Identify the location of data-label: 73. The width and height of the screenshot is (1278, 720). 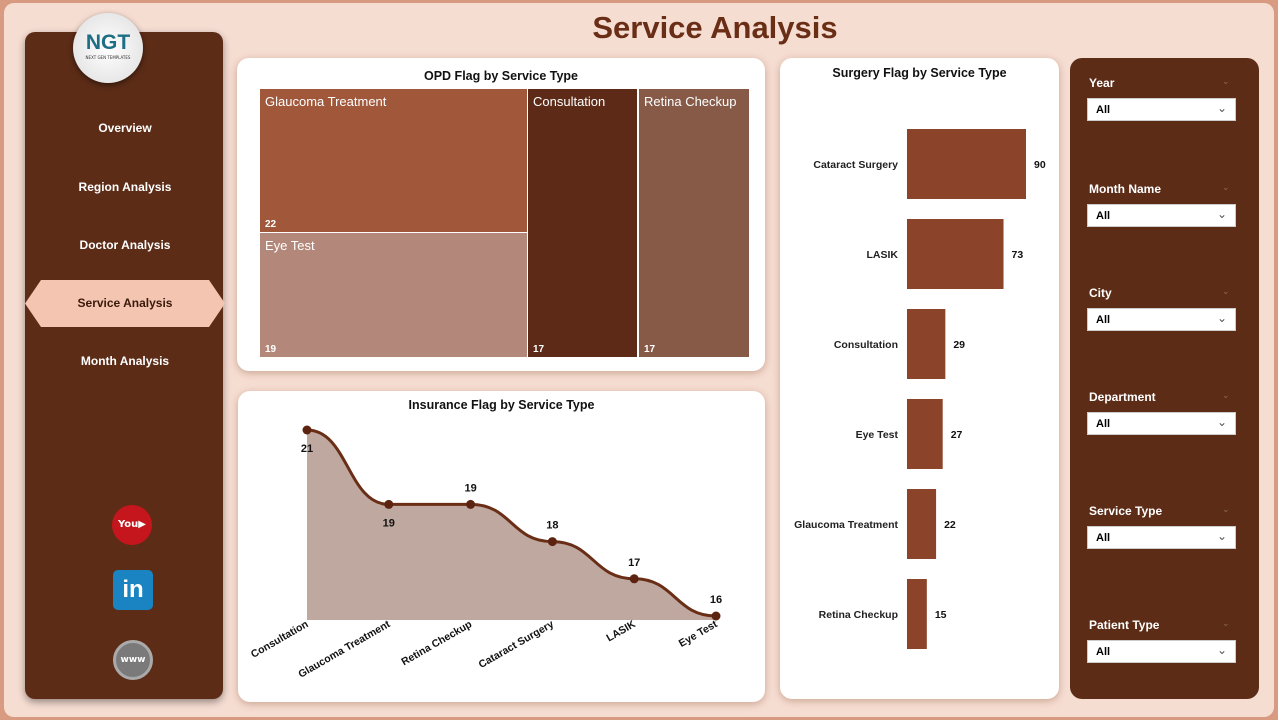
(1018, 255).